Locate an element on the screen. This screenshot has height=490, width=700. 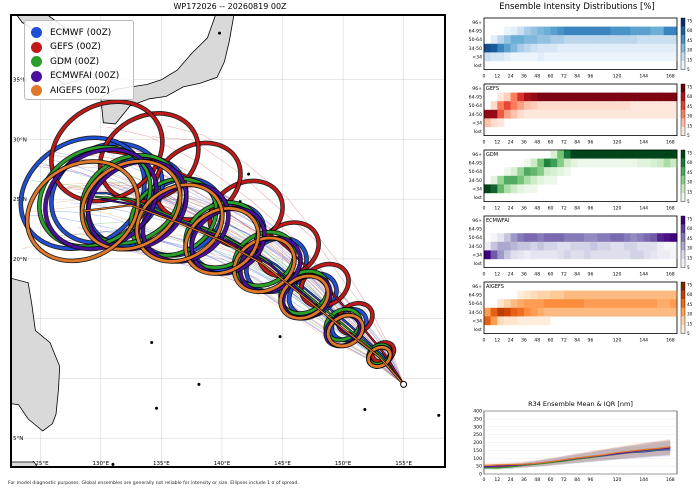
colorbar-tick-label: 30 is located at coordinates (690, 182).